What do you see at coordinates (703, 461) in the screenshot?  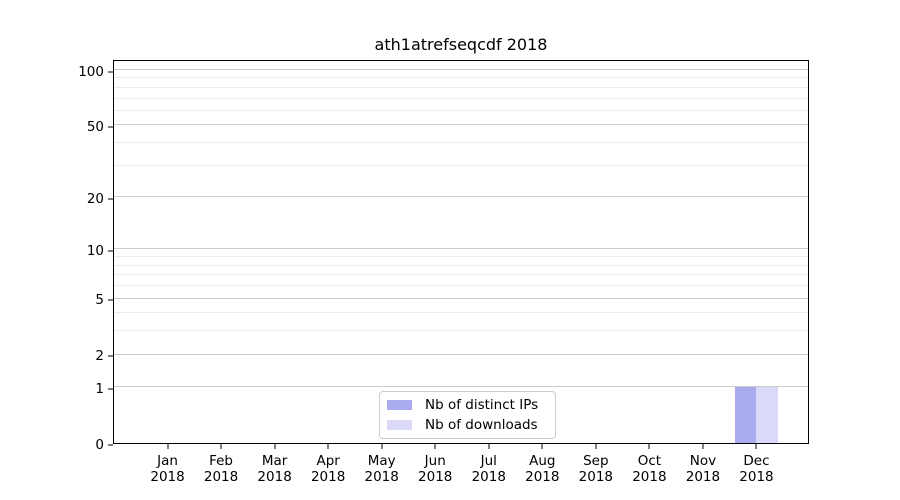 I see `x-tick-month: Nov` at bounding box center [703, 461].